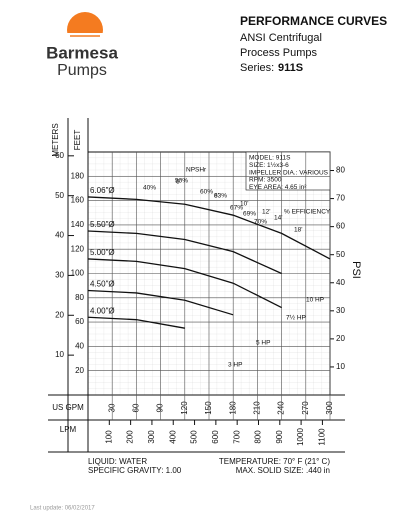 The image size is (400, 518). I want to click on annotation: % EFFICIENCY, so click(307, 212).